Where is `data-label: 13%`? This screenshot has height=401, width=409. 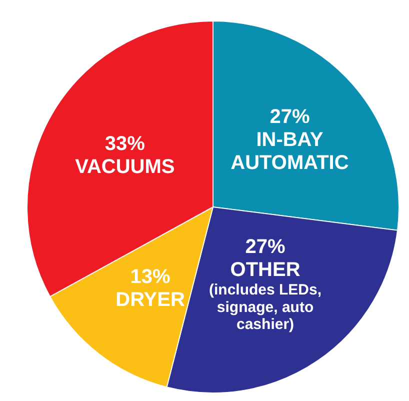
data-label: 13% is located at coordinates (150, 277).